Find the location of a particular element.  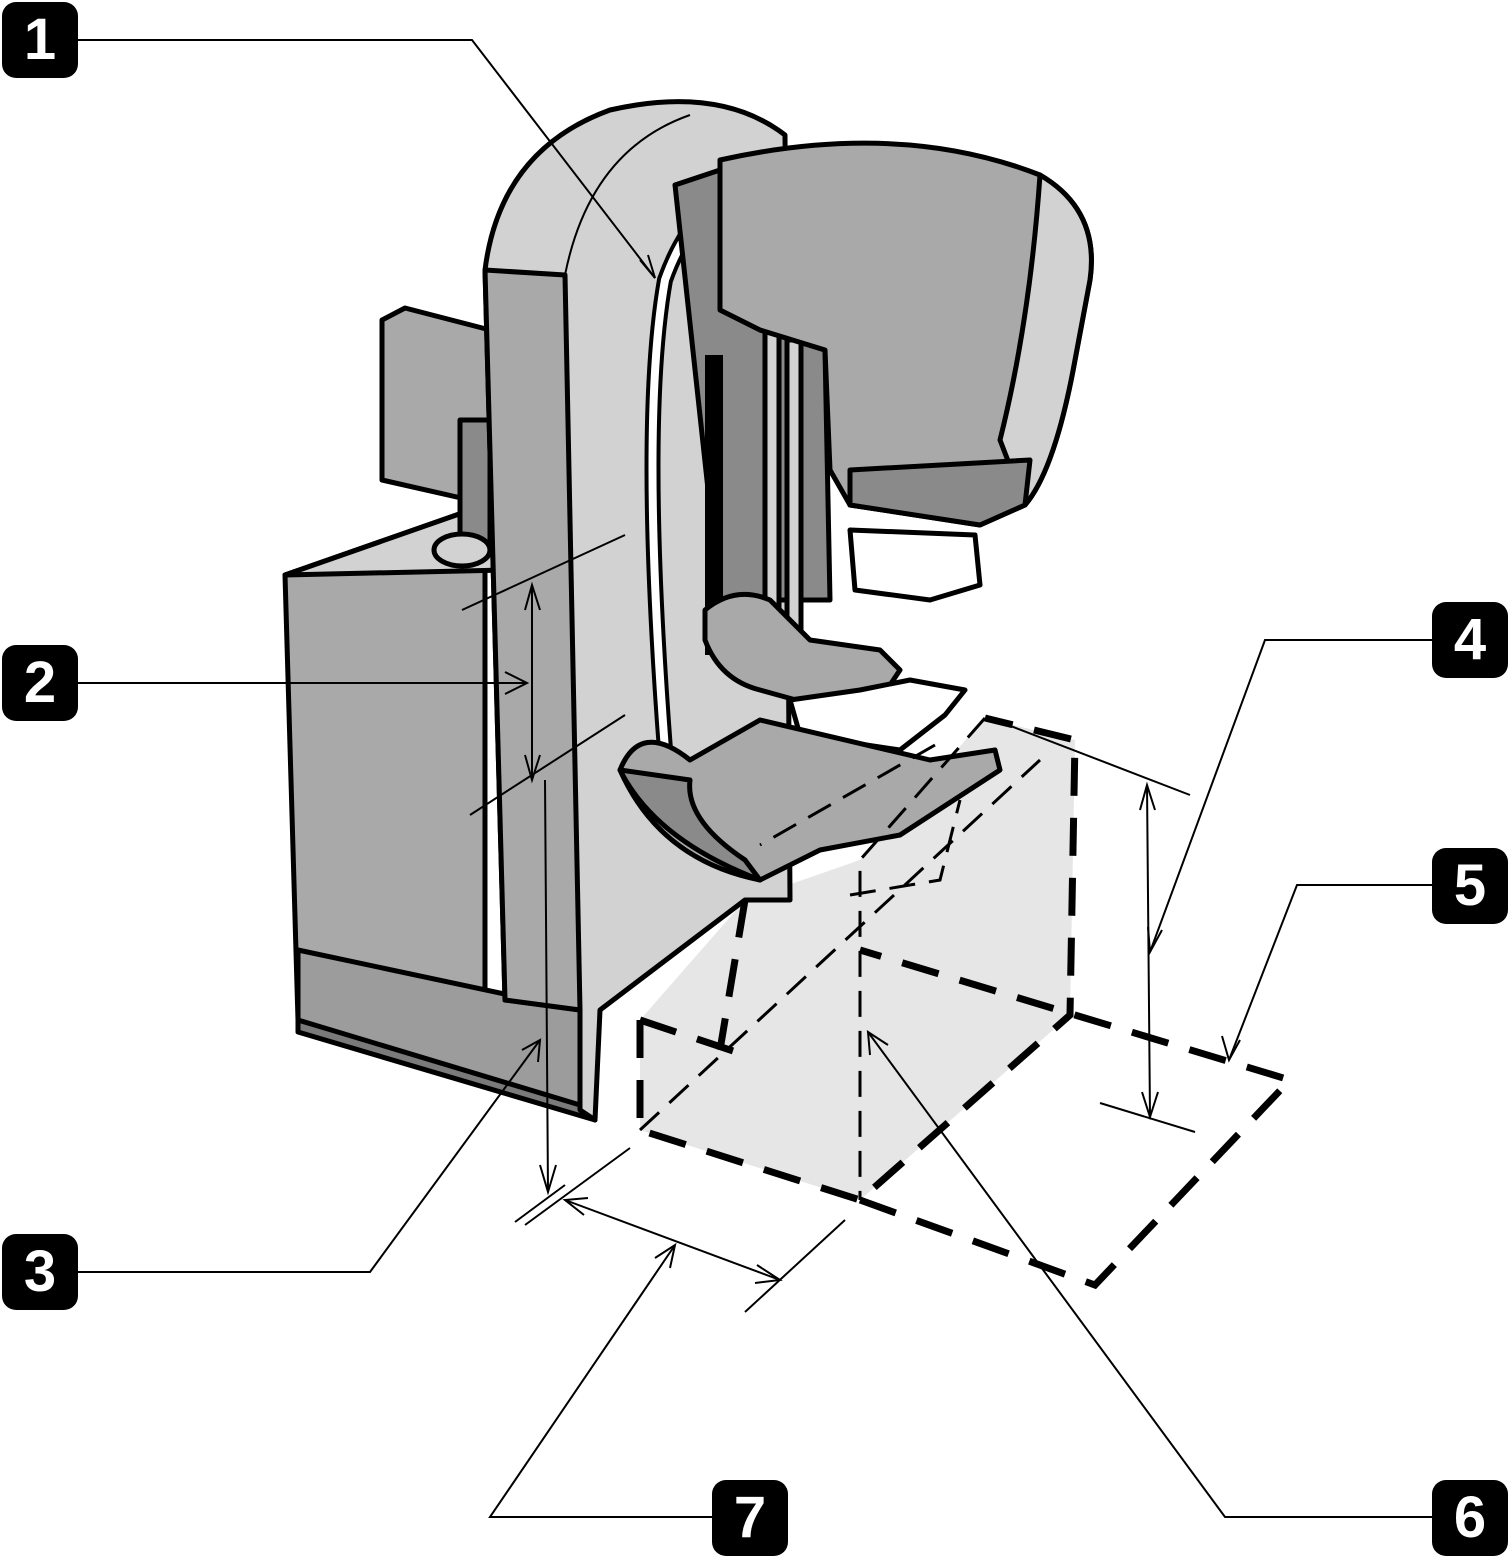

base-cabinet is located at coordinates (440, 812).